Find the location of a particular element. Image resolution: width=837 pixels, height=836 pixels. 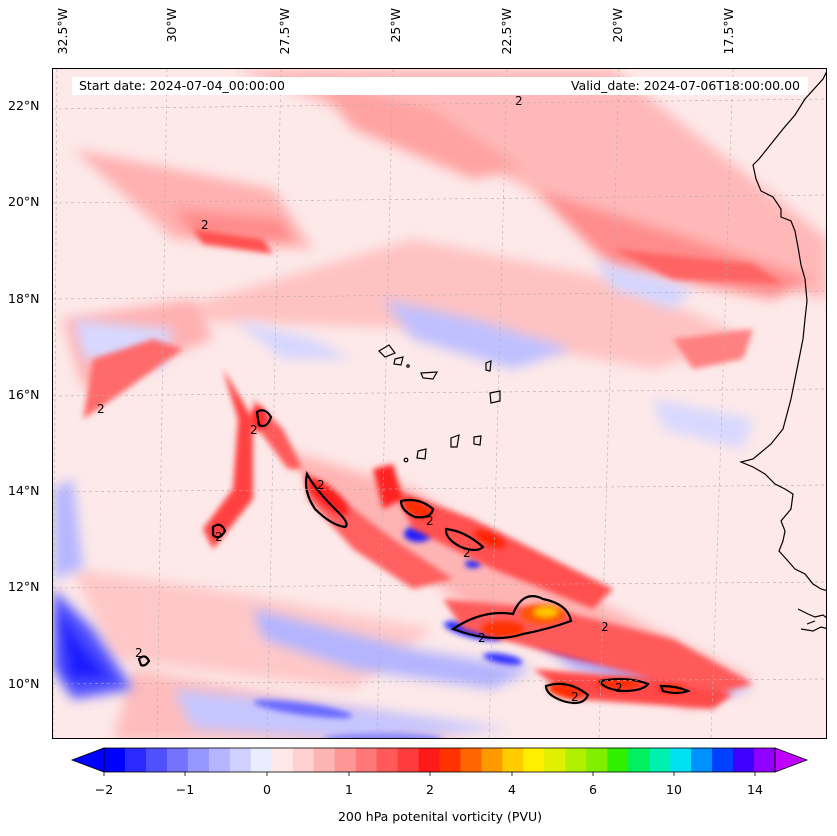

colorbar-under-arrow is located at coordinates (87, 760).